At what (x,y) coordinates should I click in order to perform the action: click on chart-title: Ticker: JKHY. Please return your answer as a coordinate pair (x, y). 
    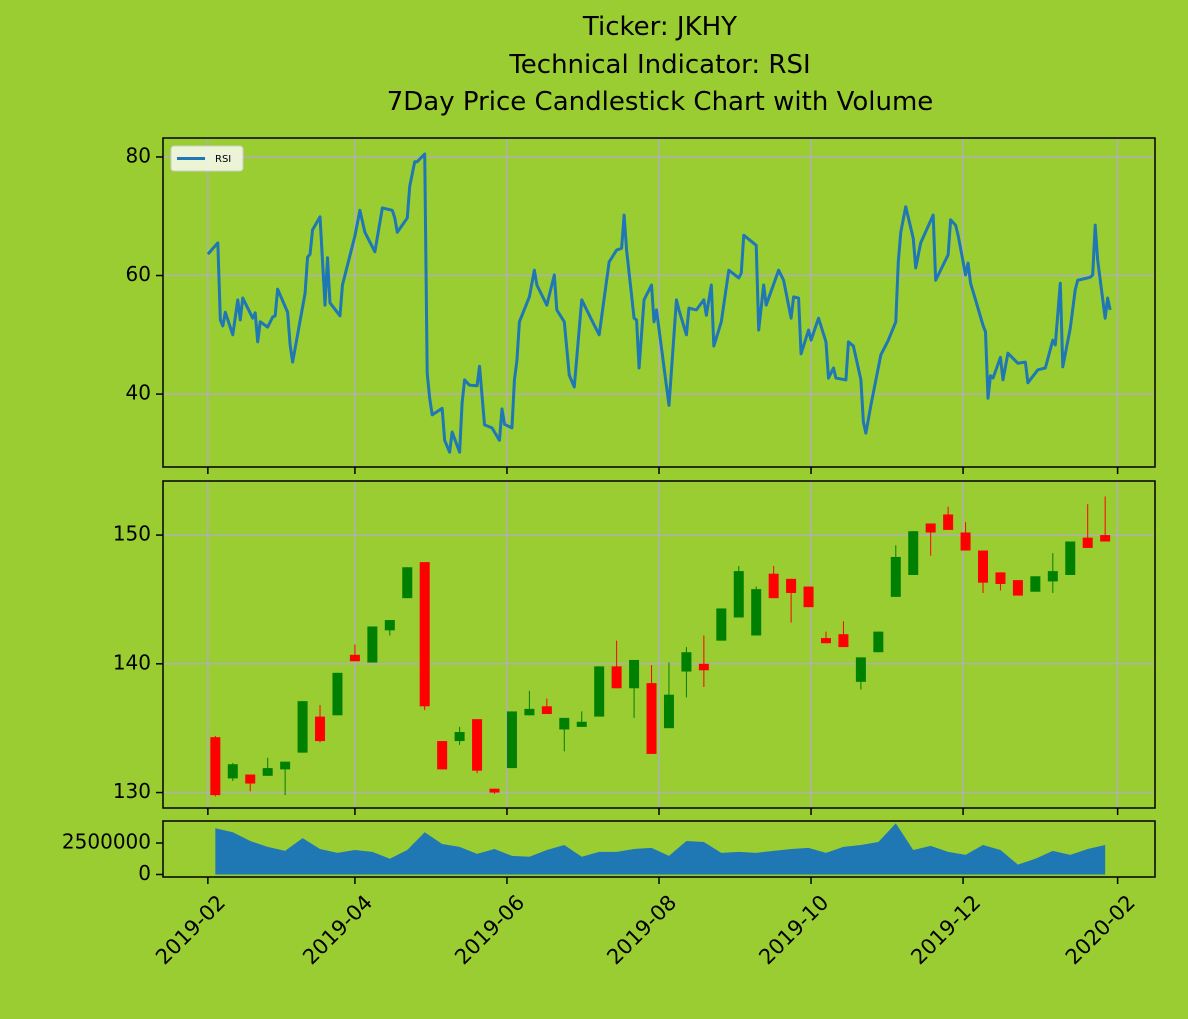
    Looking at the image, I should click on (659, 27).